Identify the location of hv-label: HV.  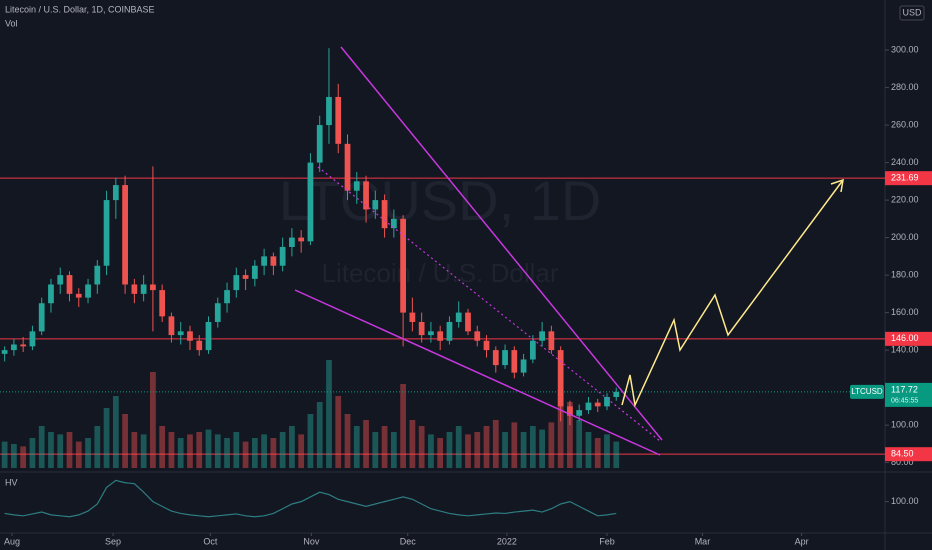
(11, 482).